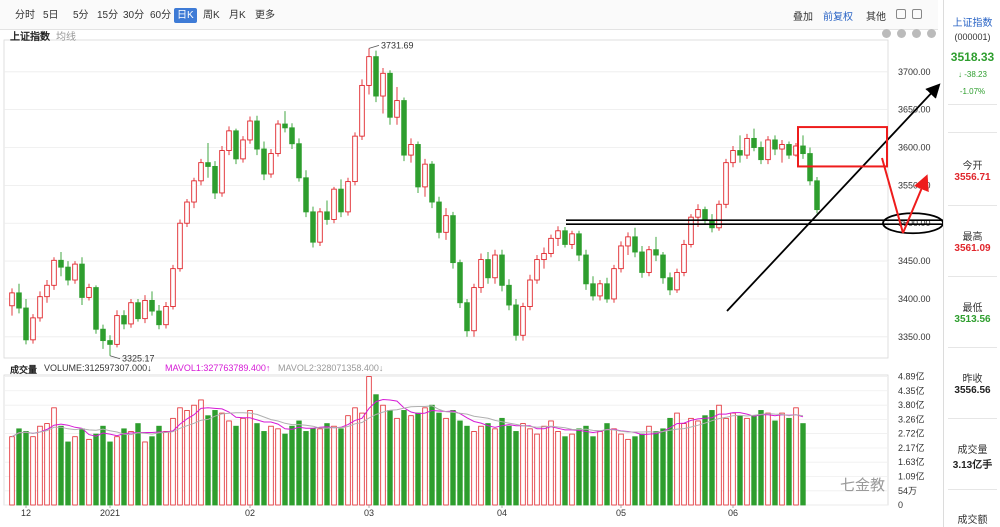  What do you see at coordinates (915, 204) in the screenshot?
I see `rebound-arrow` at bounding box center [915, 204].